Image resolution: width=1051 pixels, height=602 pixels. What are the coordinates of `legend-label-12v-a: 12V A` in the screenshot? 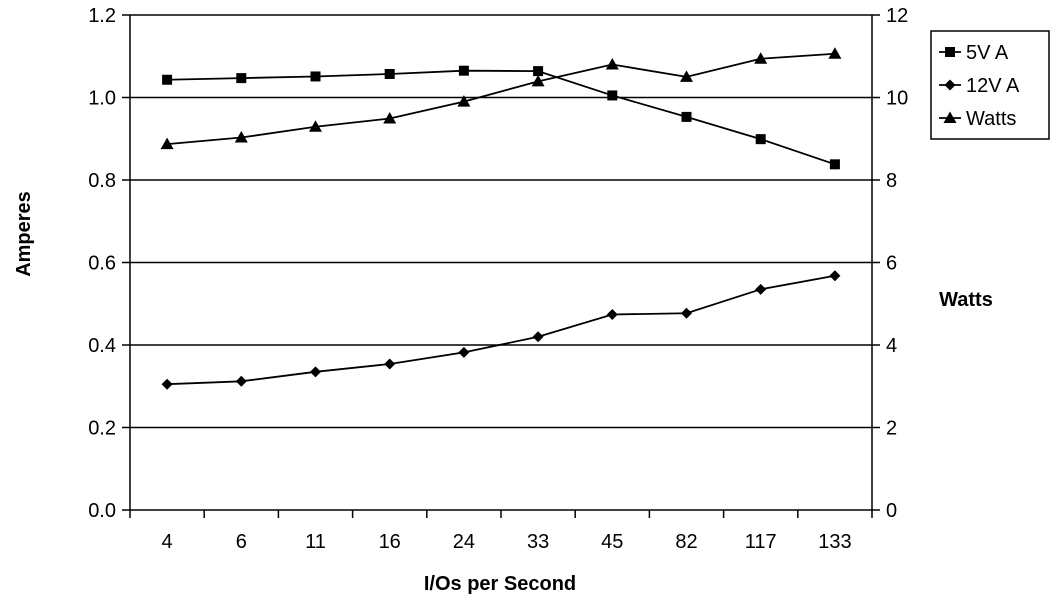 It's located at (993, 86).